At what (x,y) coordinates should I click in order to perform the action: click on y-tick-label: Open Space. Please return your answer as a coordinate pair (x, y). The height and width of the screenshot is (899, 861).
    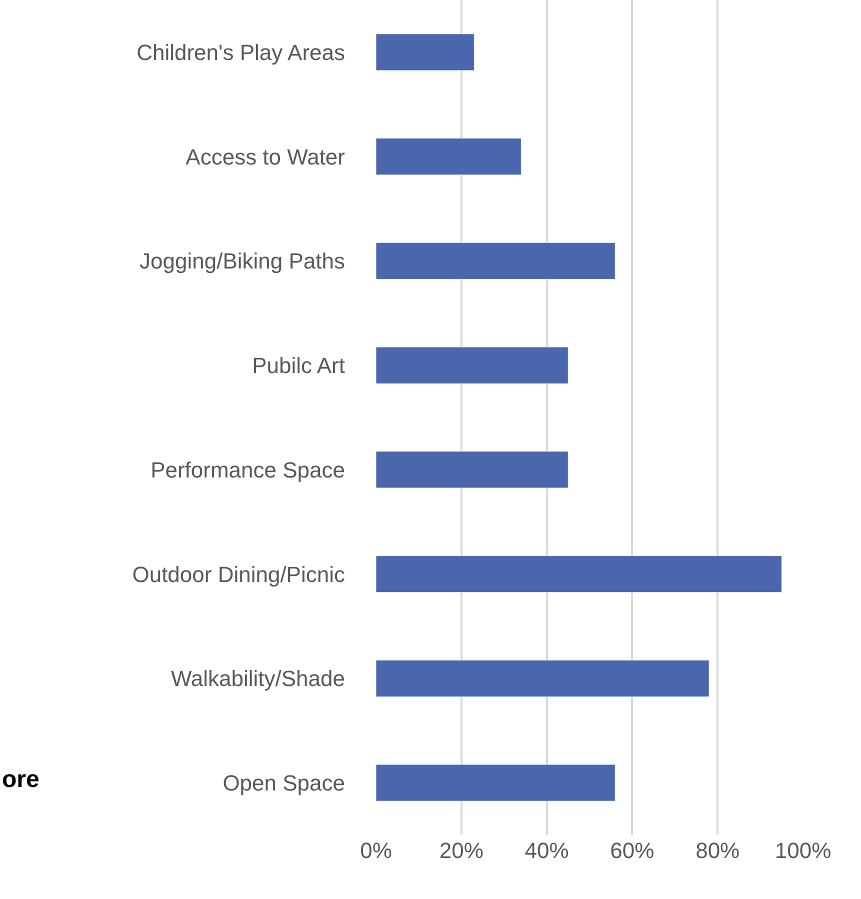
    Looking at the image, I should click on (283, 783).